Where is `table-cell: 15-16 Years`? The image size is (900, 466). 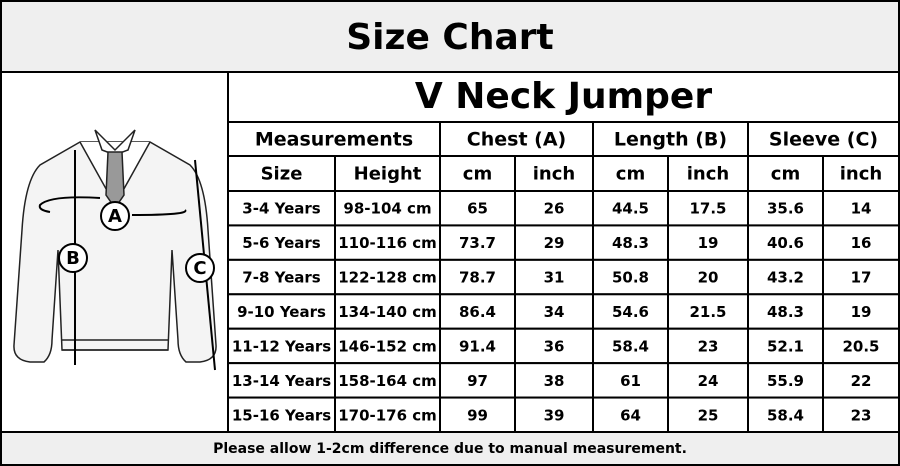 table-cell: 15-16 Years is located at coordinates (281, 415).